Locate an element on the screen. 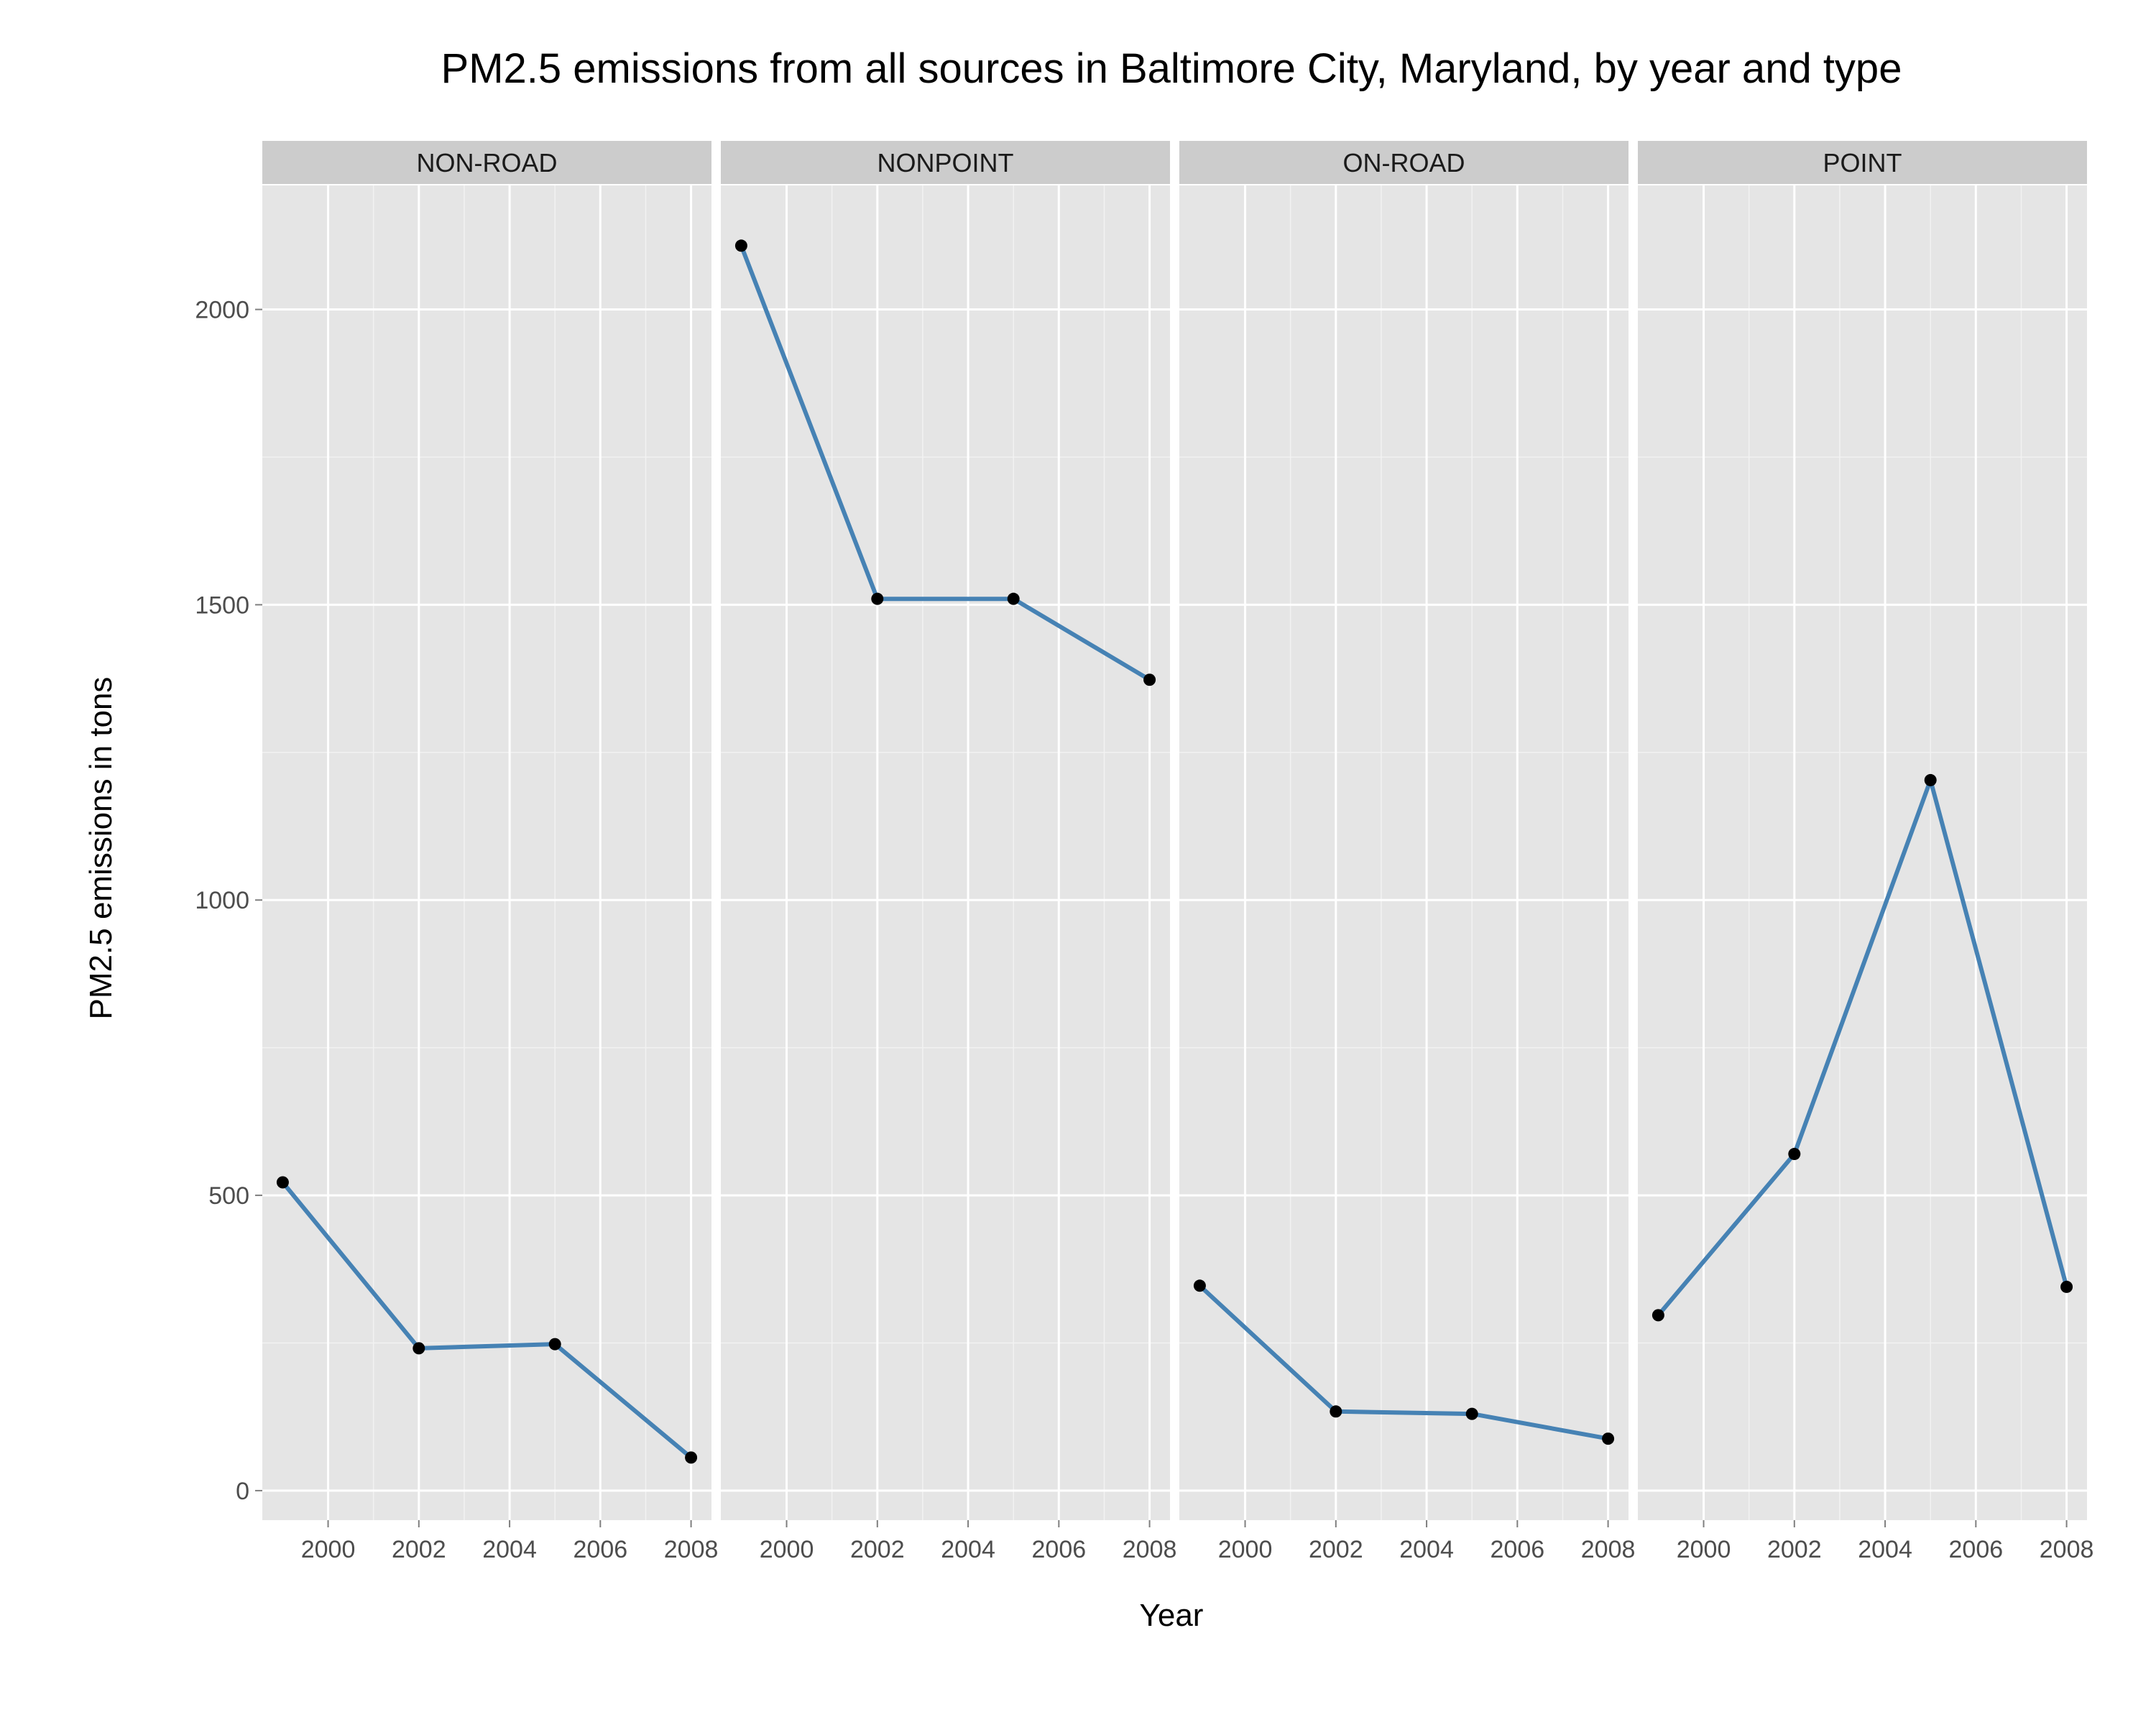 This screenshot has height=1725, width=2156. y-tick-label: 0 is located at coordinates (243, 1491).